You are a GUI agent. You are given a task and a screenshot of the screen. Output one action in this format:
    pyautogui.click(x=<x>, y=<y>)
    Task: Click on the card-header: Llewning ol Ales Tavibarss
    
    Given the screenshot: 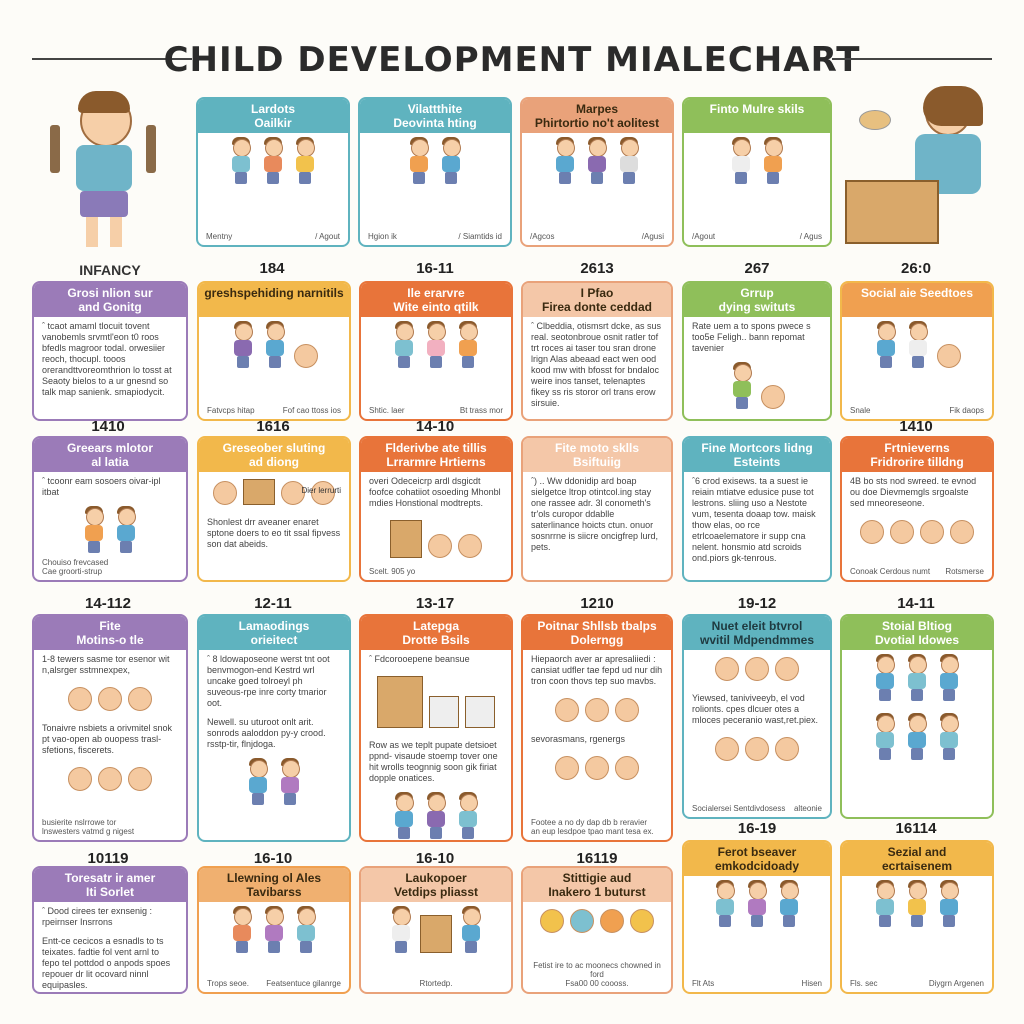 What is the action you would take?
    pyautogui.click(x=274, y=885)
    